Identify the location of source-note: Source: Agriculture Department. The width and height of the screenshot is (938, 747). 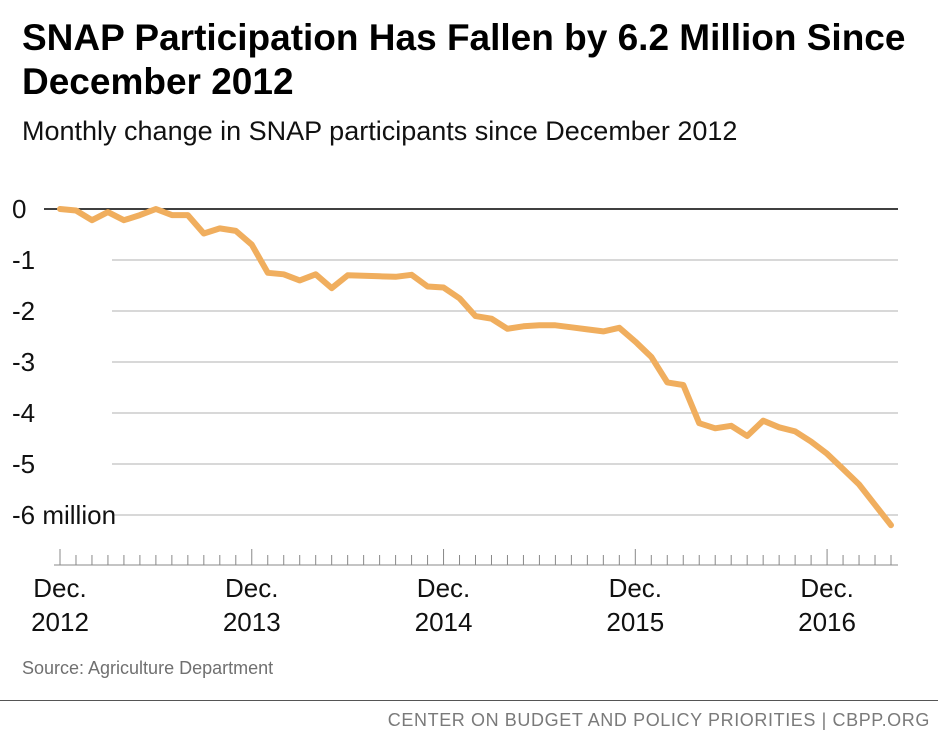
(148, 668).